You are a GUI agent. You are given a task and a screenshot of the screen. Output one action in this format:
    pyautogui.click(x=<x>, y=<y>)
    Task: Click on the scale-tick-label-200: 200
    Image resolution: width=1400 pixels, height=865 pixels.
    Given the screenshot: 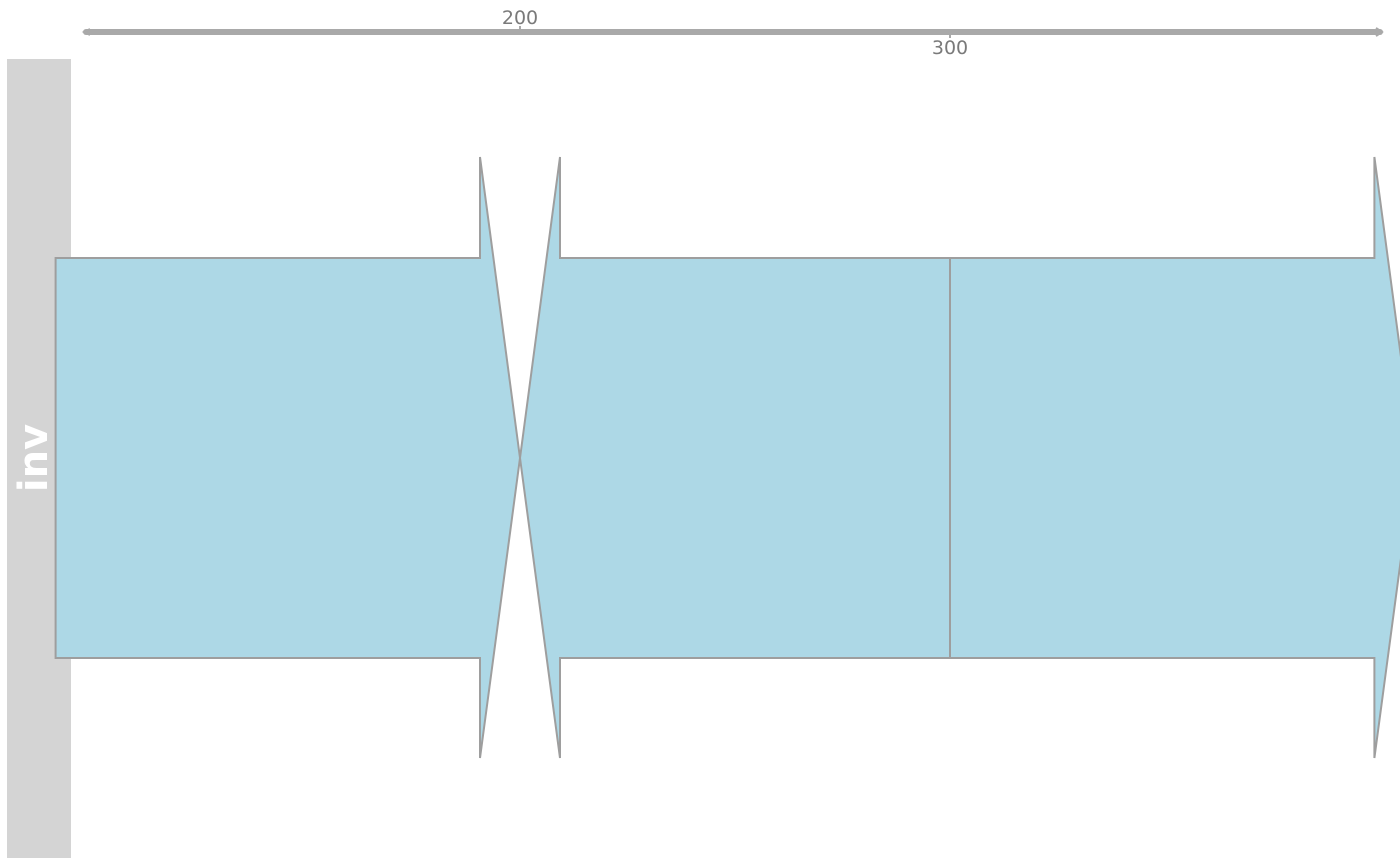 What is the action you would take?
    pyautogui.click(x=520, y=18)
    